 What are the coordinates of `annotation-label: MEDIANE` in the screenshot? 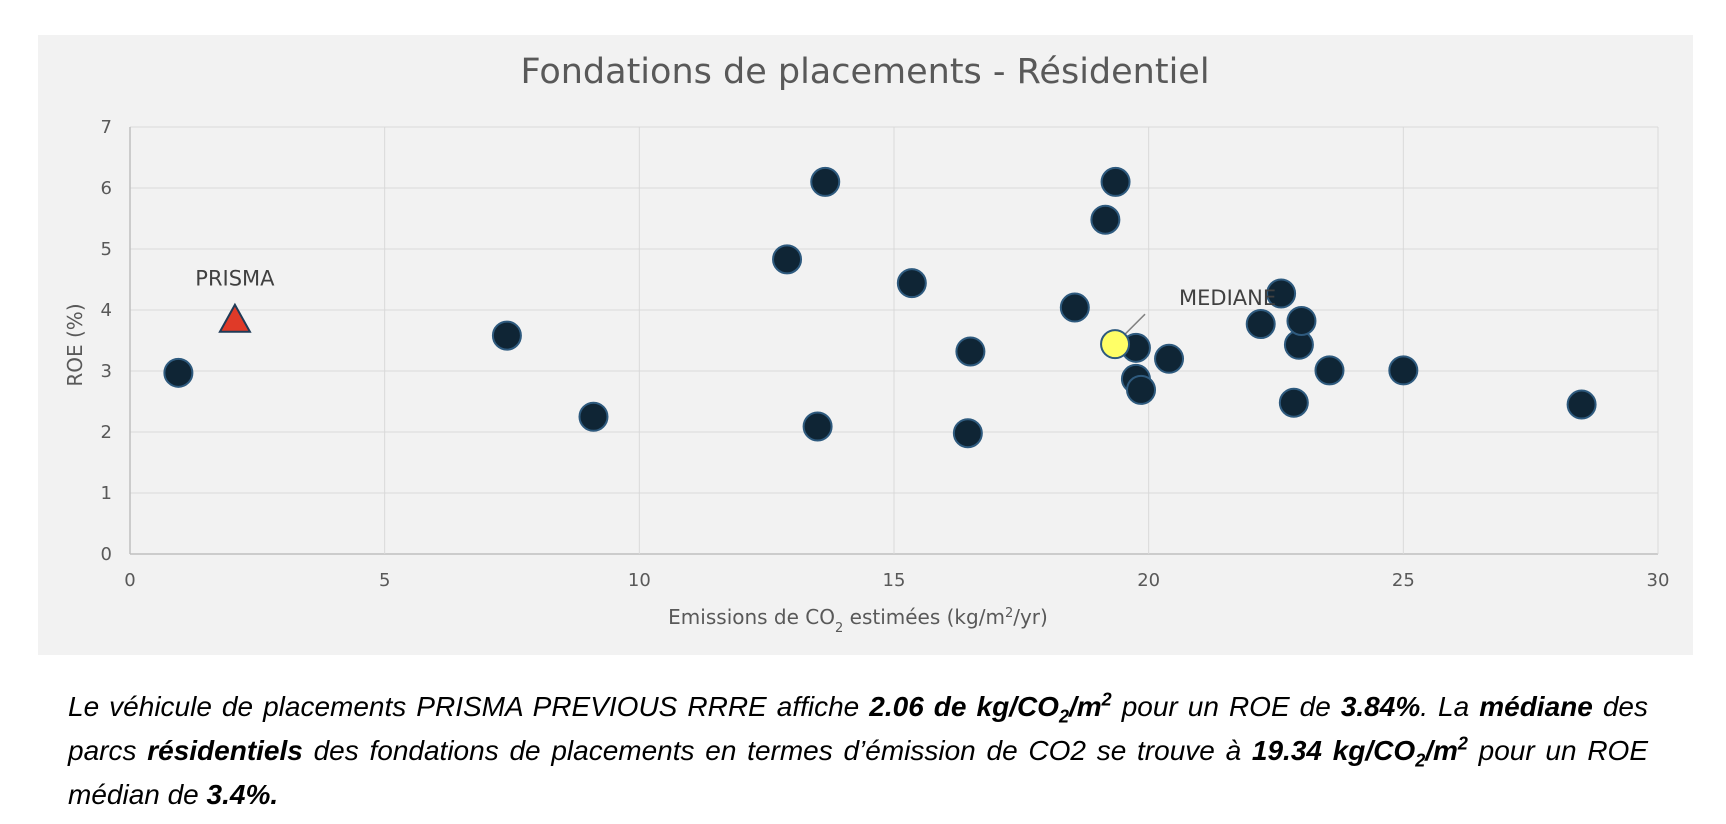 It's located at (1227, 298).